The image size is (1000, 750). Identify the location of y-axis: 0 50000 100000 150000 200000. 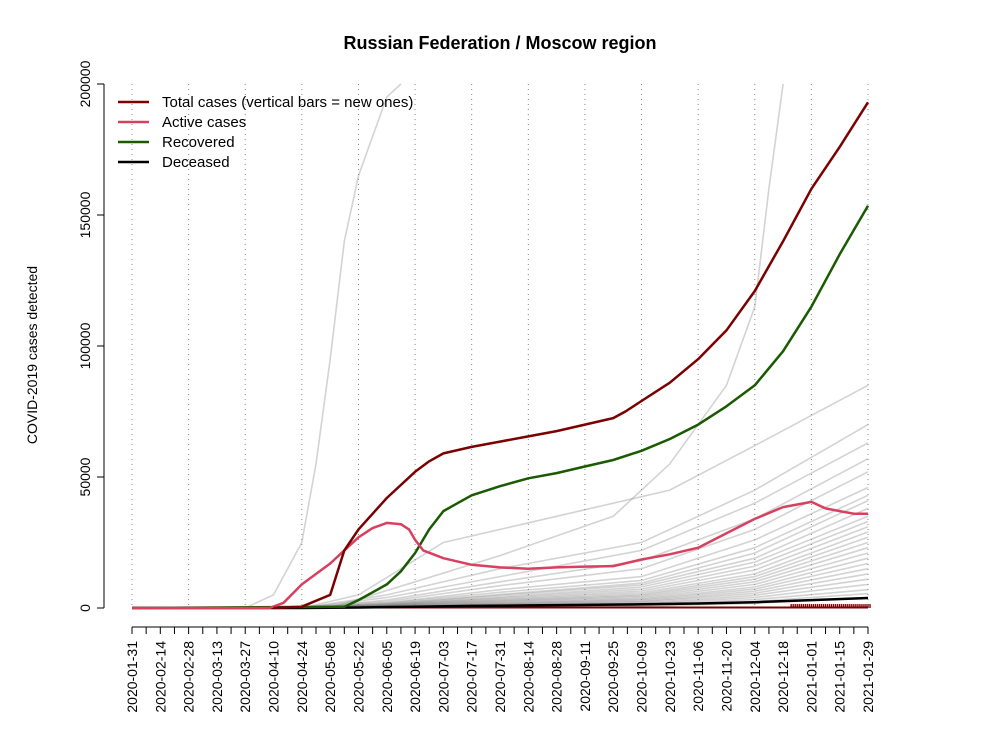
(91, 336).